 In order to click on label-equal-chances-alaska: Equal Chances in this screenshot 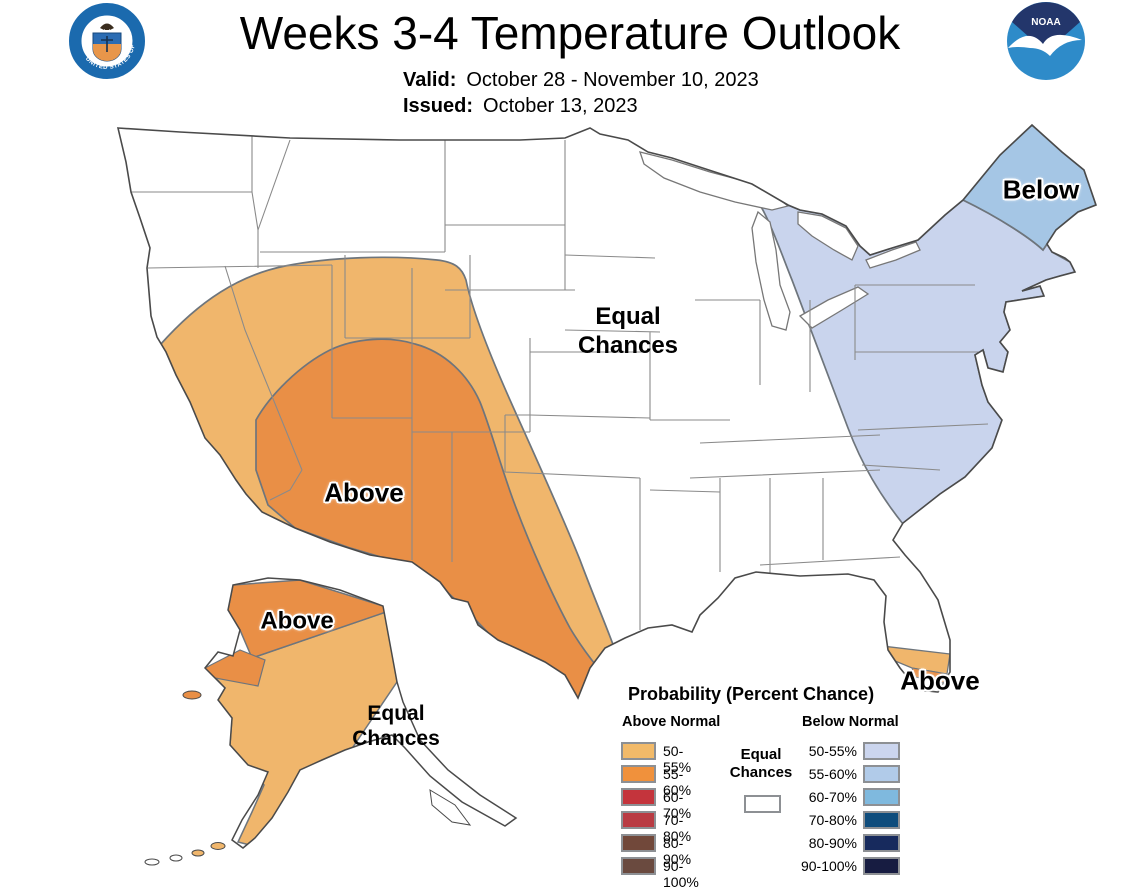, I will do `click(396, 725)`.